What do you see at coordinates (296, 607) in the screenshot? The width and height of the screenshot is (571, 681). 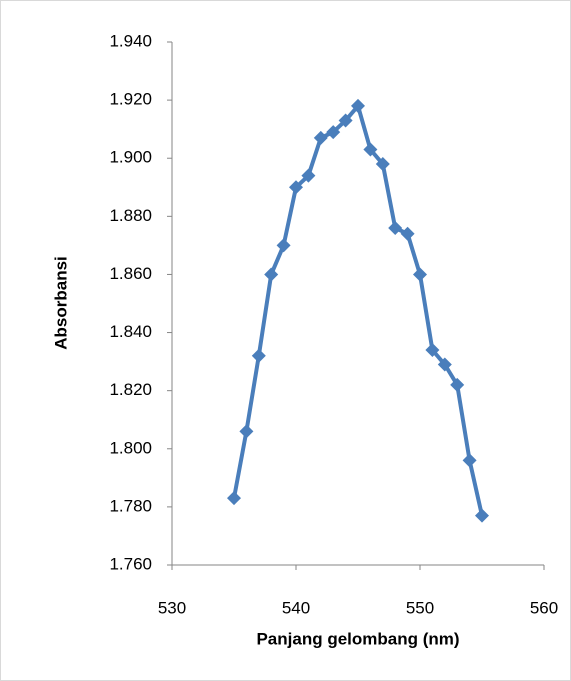 I see `x-tick-label: 540` at bounding box center [296, 607].